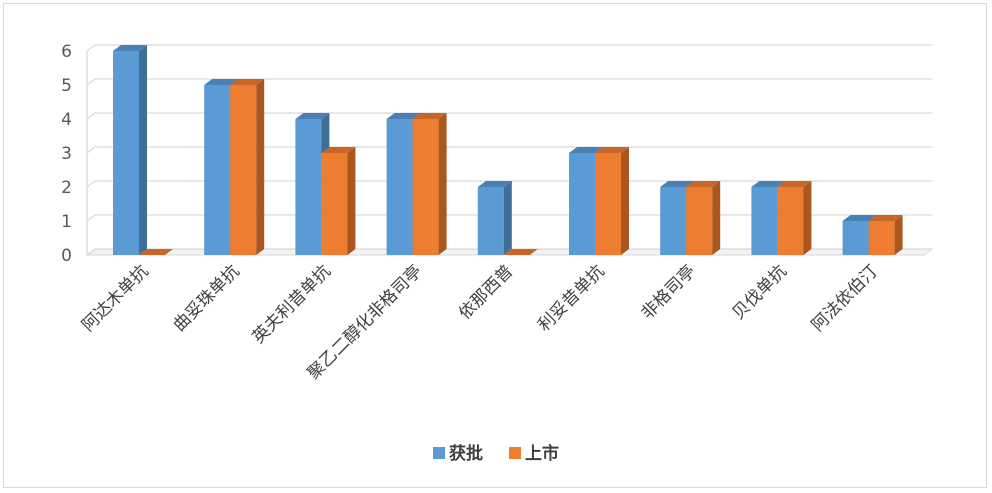  I want to click on bar-获批-阿达木单抗, so click(130, 150).